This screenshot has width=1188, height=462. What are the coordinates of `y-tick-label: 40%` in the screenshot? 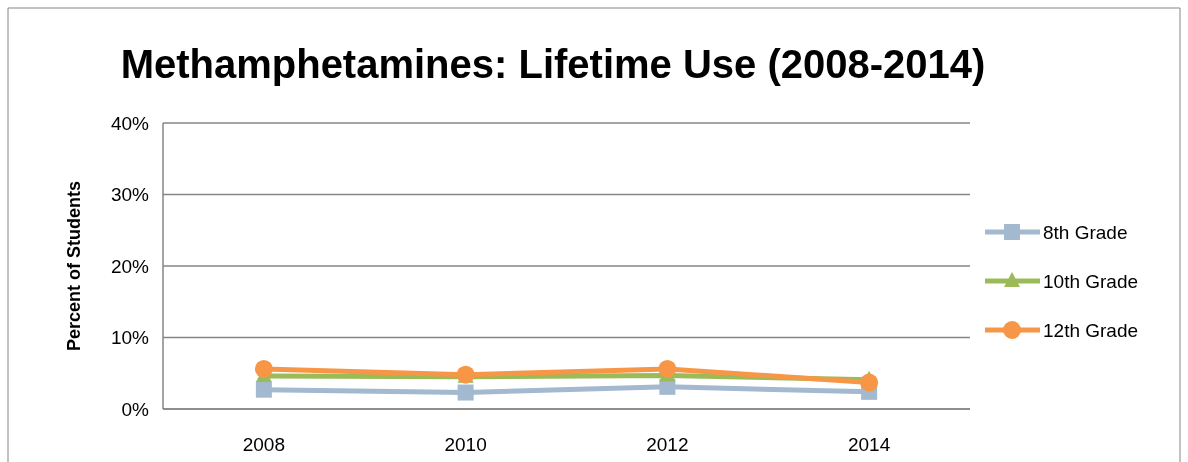 It's located at (130, 123).